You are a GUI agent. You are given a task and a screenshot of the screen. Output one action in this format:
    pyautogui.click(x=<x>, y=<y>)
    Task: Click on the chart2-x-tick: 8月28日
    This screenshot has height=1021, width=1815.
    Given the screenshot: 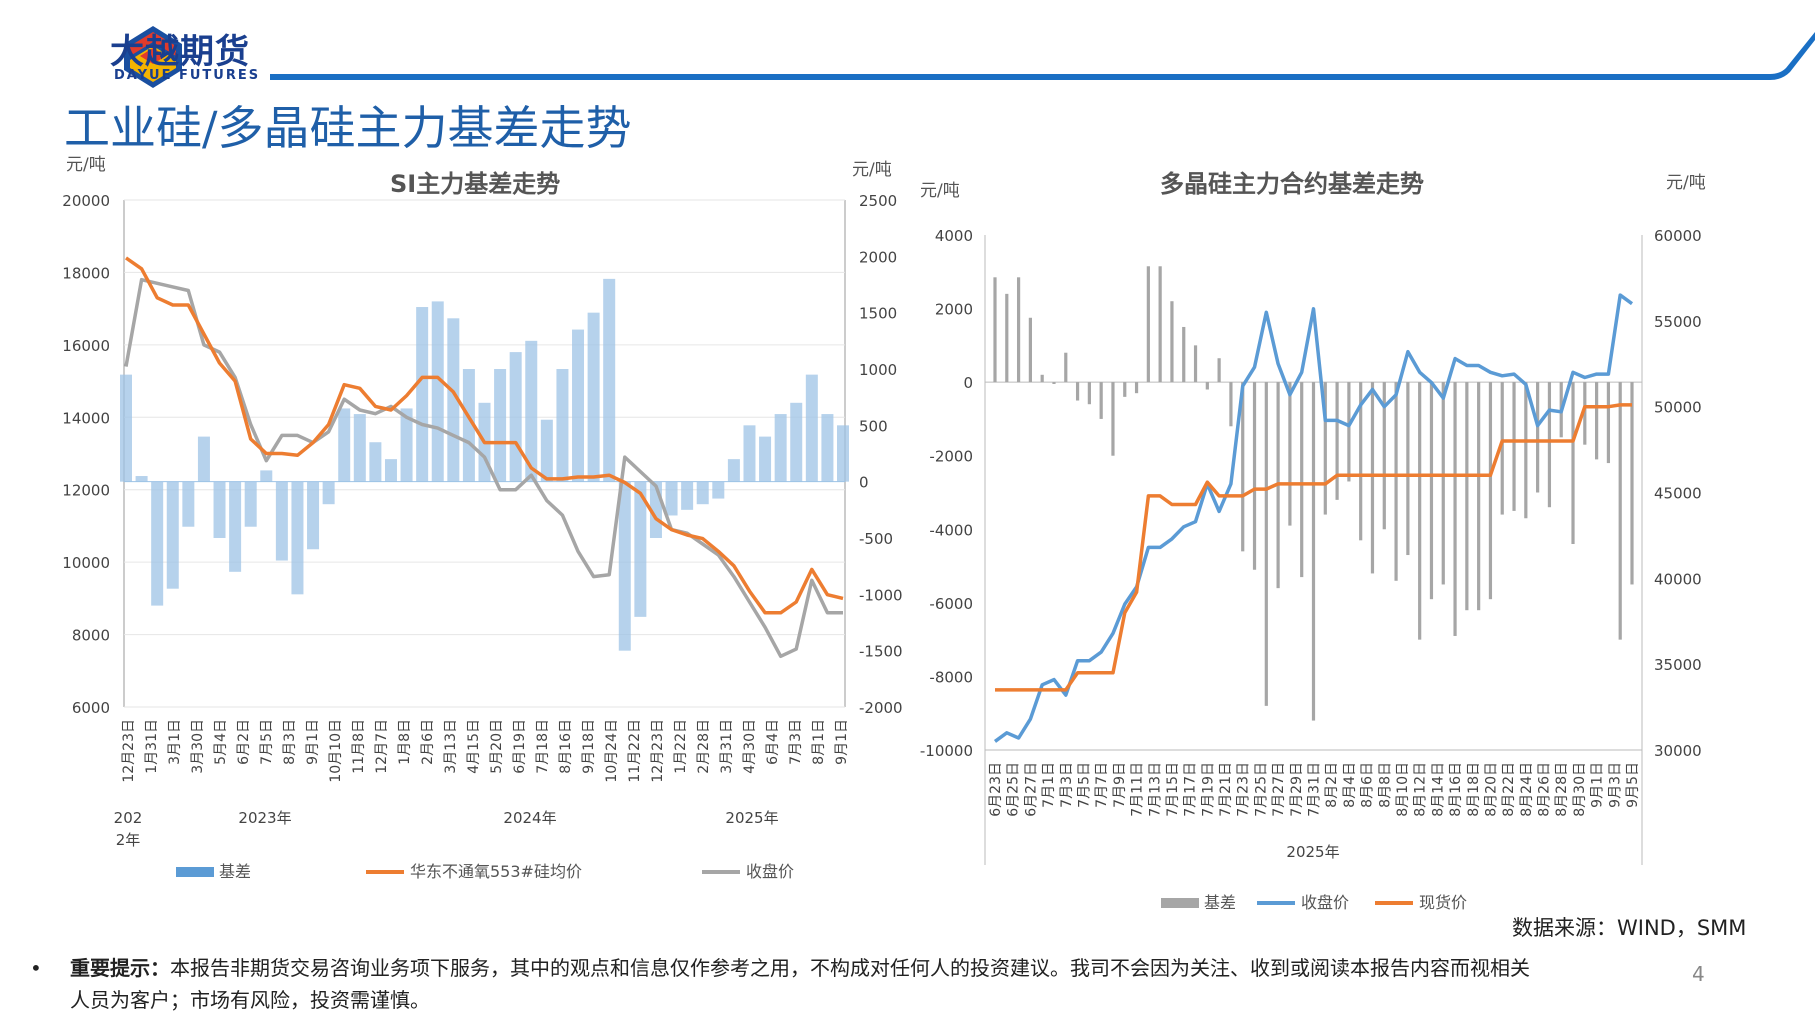 What is the action you would take?
    pyautogui.click(x=1562, y=789)
    